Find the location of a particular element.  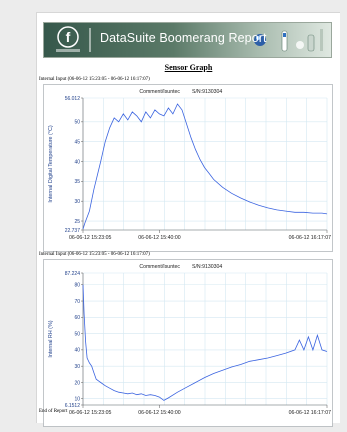

y-tick-label: 45 is located at coordinates (77, 142).